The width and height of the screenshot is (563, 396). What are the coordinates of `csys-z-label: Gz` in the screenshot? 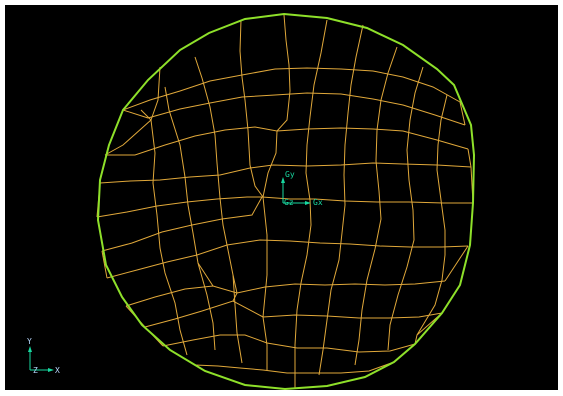 It's located at (289, 202).